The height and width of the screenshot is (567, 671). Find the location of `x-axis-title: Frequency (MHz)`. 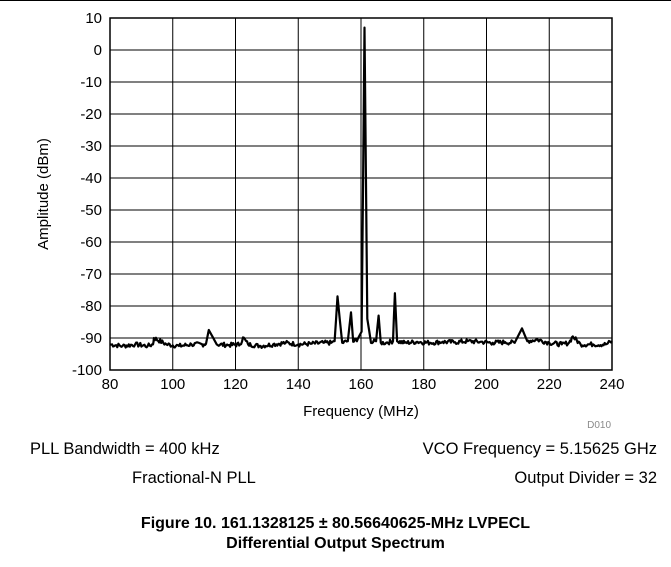

x-axis-title: Frequency (MHz) is located at coordinates (361, 411).